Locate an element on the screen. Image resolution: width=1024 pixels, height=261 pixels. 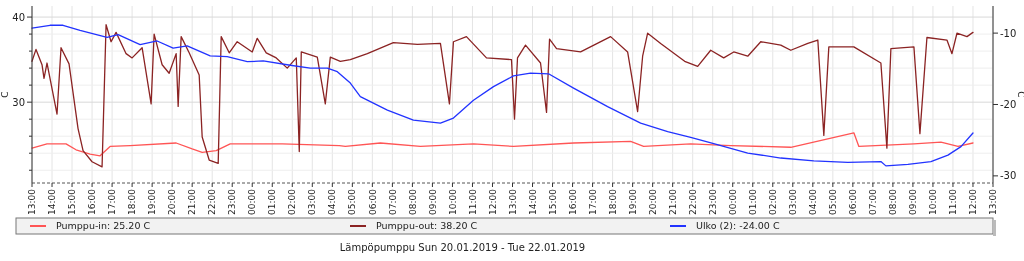
y2-axis-title: C is located at coordinates (1020, 94).